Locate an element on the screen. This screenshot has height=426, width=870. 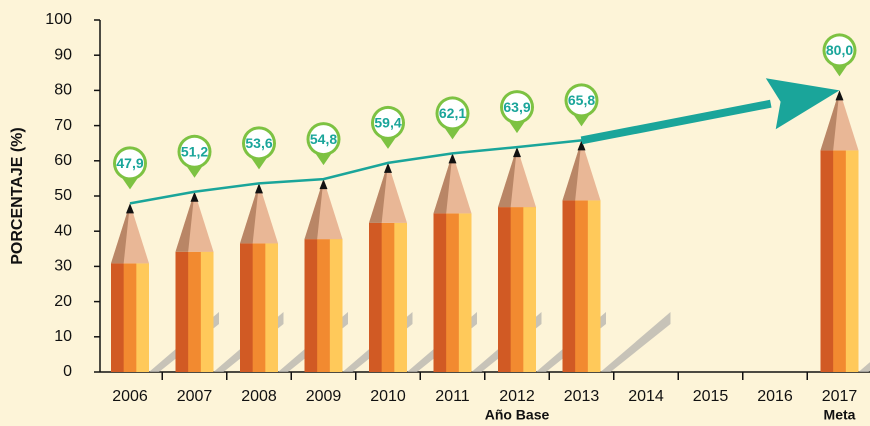
x-tick-label: 2008 is located at coordinates (259, 396).